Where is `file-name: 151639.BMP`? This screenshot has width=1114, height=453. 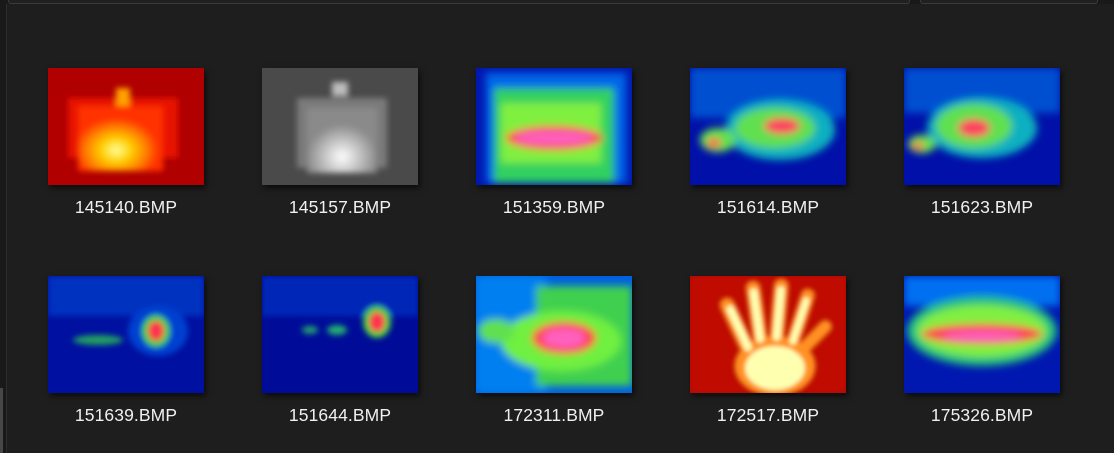
file-name: 151639.BMP is located at coordinates (126, 415).